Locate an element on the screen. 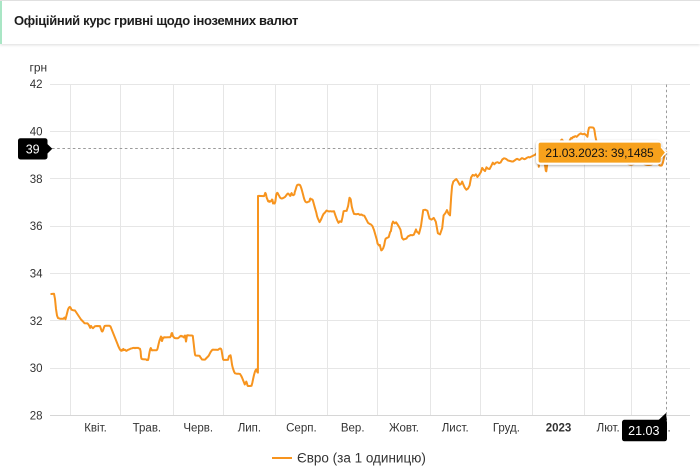 This screenshot has height=474, width=700. svg-text: Серп. is located at coordinates (301, 428).